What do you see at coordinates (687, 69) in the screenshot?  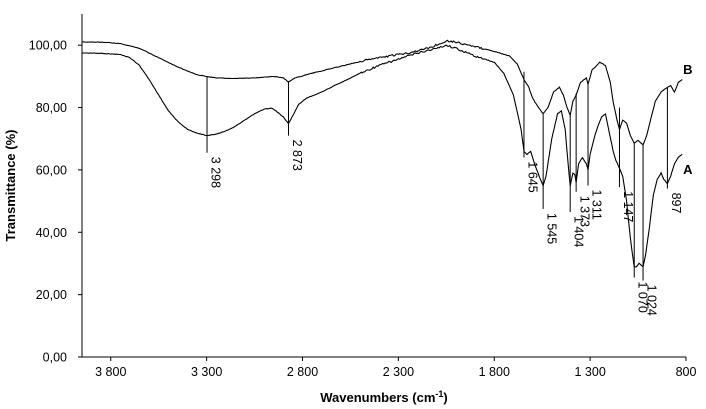 I see `series-label-B: B` at bounding box center [687, 69].